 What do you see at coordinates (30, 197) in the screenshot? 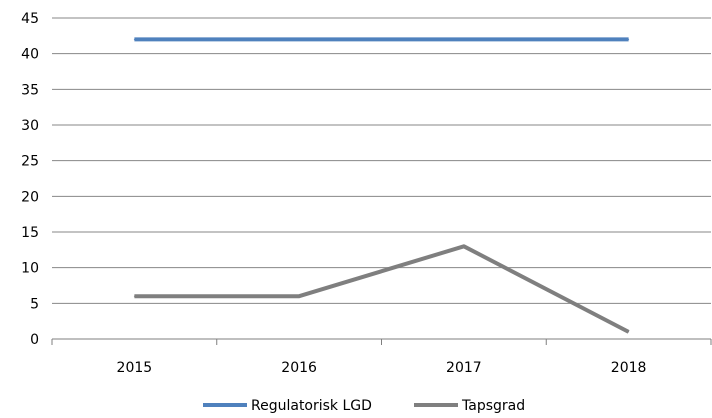
I see `y-tick-label: 20` at bounding box center [30, 197].